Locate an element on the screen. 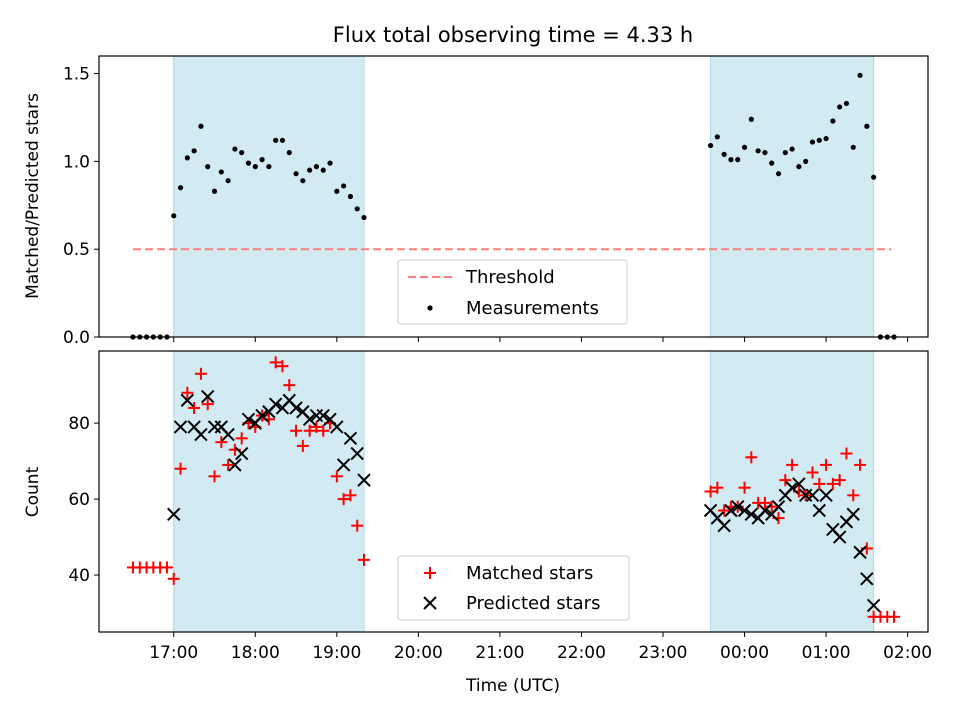 This screenshot has width=960, height=720. top-y-axis-label: Matched/Predicted stars is located at coordinates (33, 196).